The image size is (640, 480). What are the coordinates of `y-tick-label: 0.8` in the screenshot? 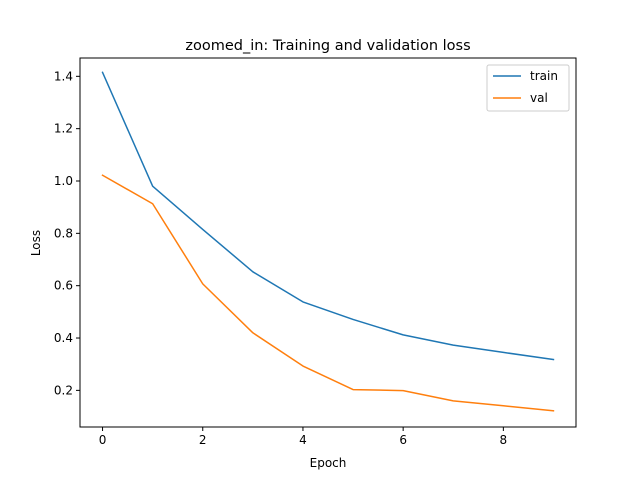 It's located at (63, 233).